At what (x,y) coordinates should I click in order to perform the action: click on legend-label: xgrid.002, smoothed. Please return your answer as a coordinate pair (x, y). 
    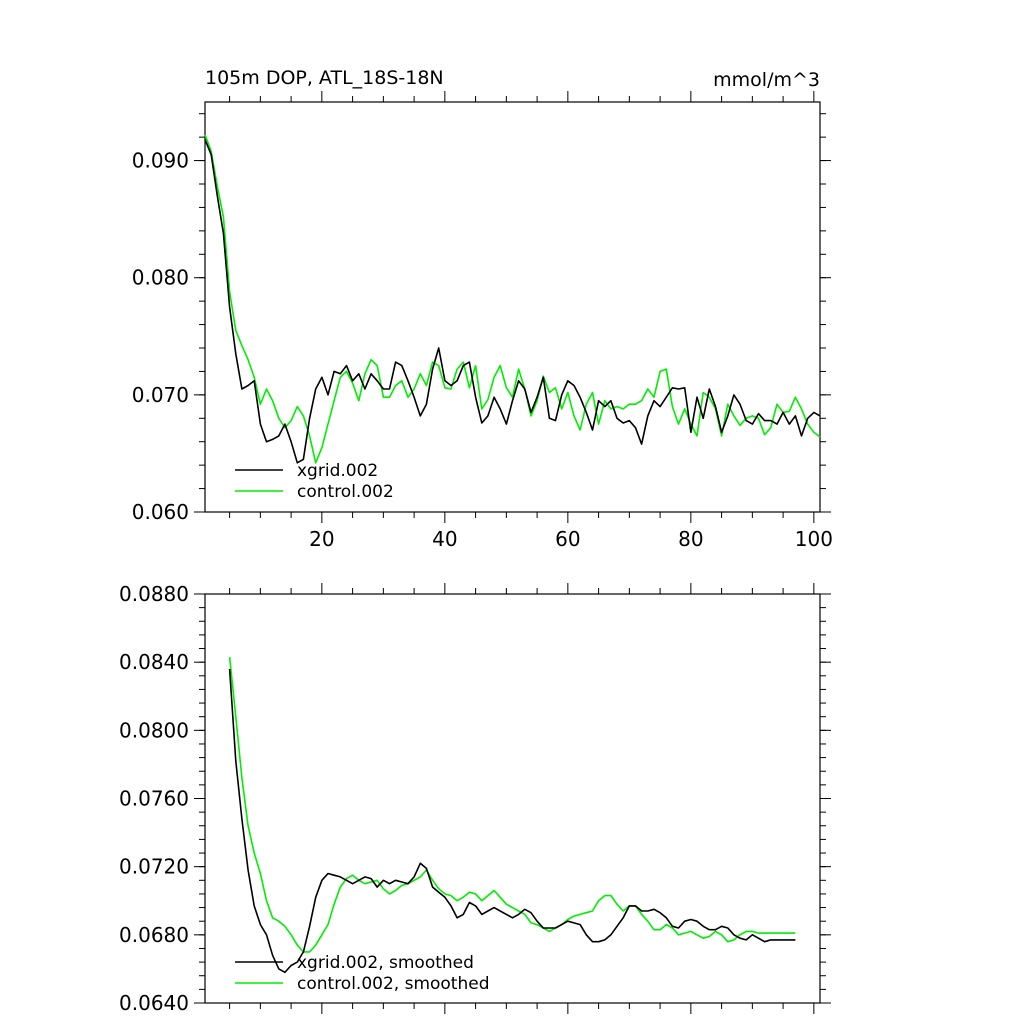
    Looking at the image, I should click on (385, 963).